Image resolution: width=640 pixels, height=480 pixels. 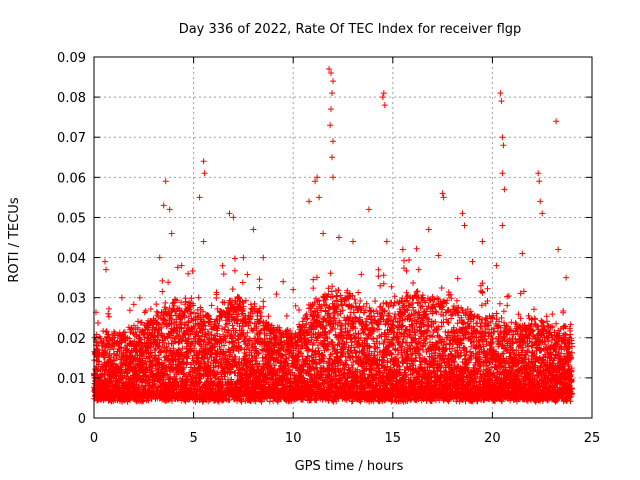 I want to click on y-tick-label: 0.02, so click(x=71, y=339).